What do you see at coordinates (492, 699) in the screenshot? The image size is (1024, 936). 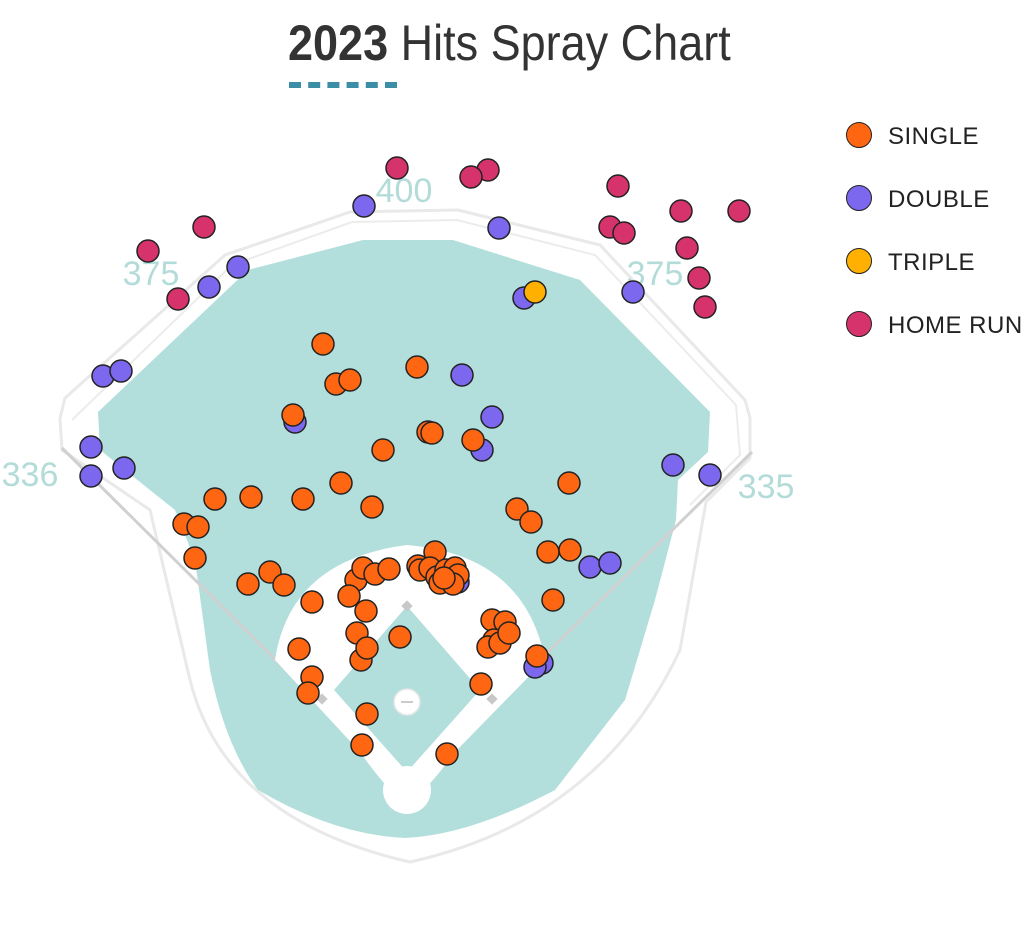 I see `first-base` at bounding box center [492, 699].